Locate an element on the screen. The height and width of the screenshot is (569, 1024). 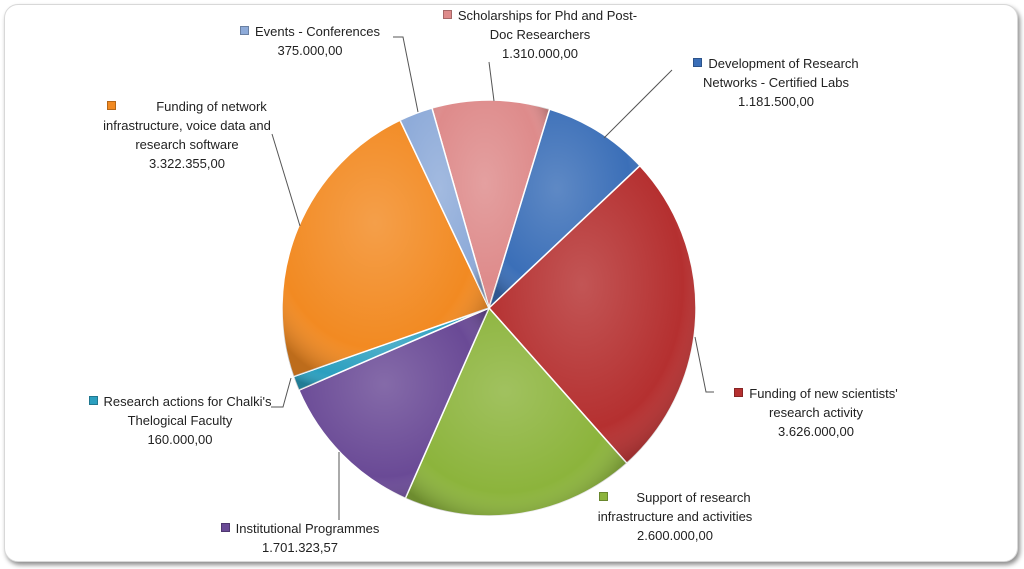
label-text: Scholarships for Phd and Post- is located at coordinates (547, 15).